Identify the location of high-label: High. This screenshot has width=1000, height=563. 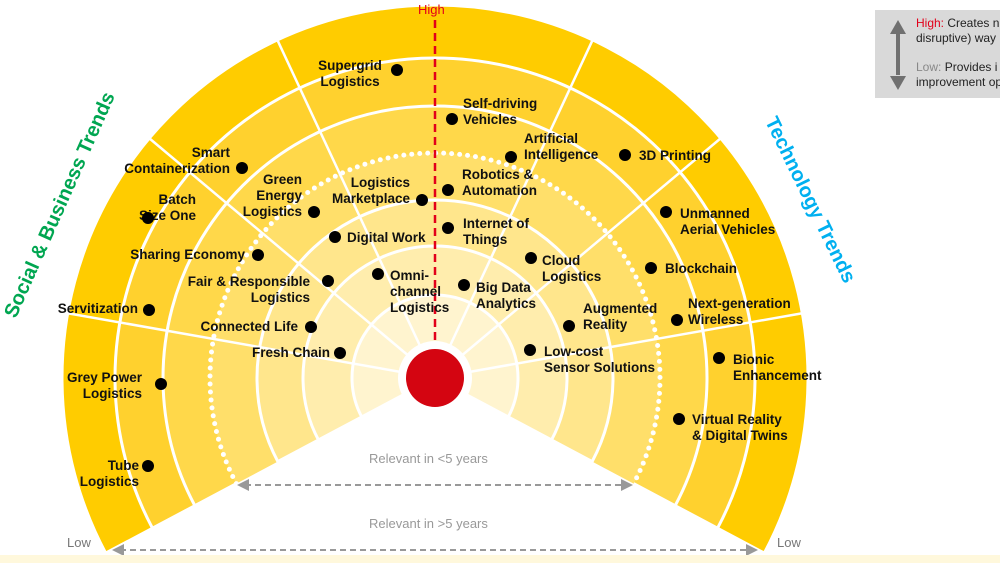
(431, 9).